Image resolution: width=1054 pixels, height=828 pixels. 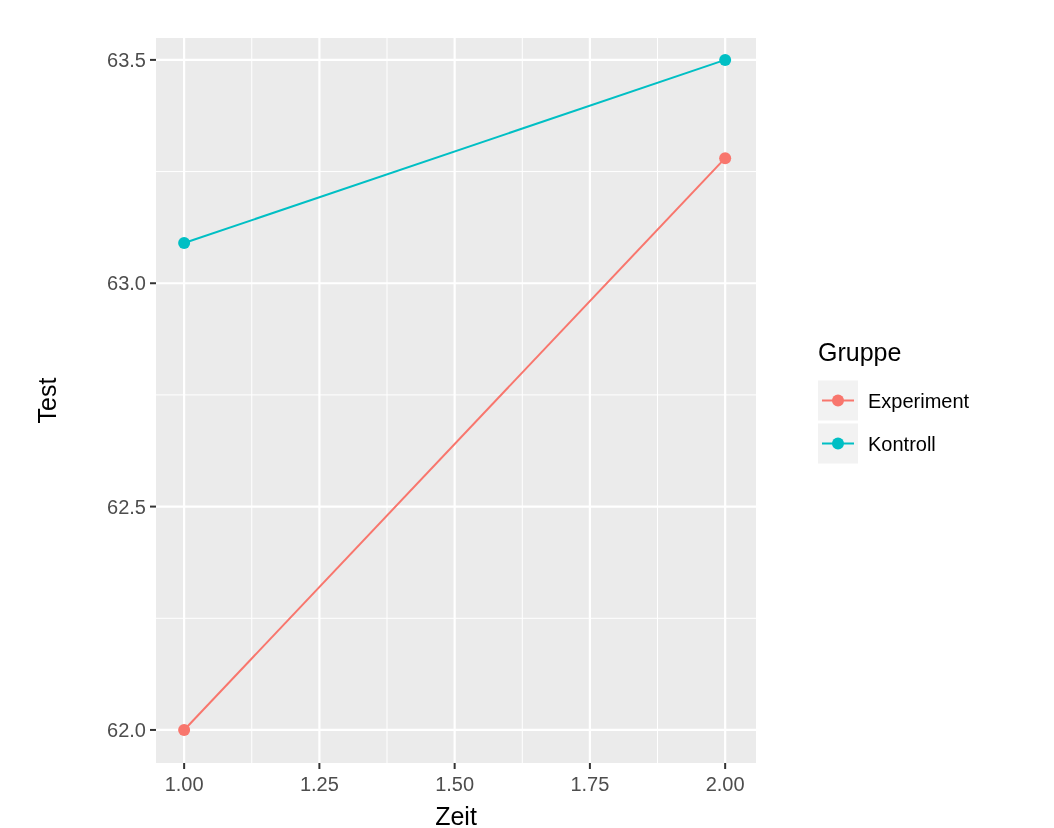 What do you see at coordinates (455, 784) in the screenshot?
I see `x-tick-label: 1.50` at bounding box center [455, 784].